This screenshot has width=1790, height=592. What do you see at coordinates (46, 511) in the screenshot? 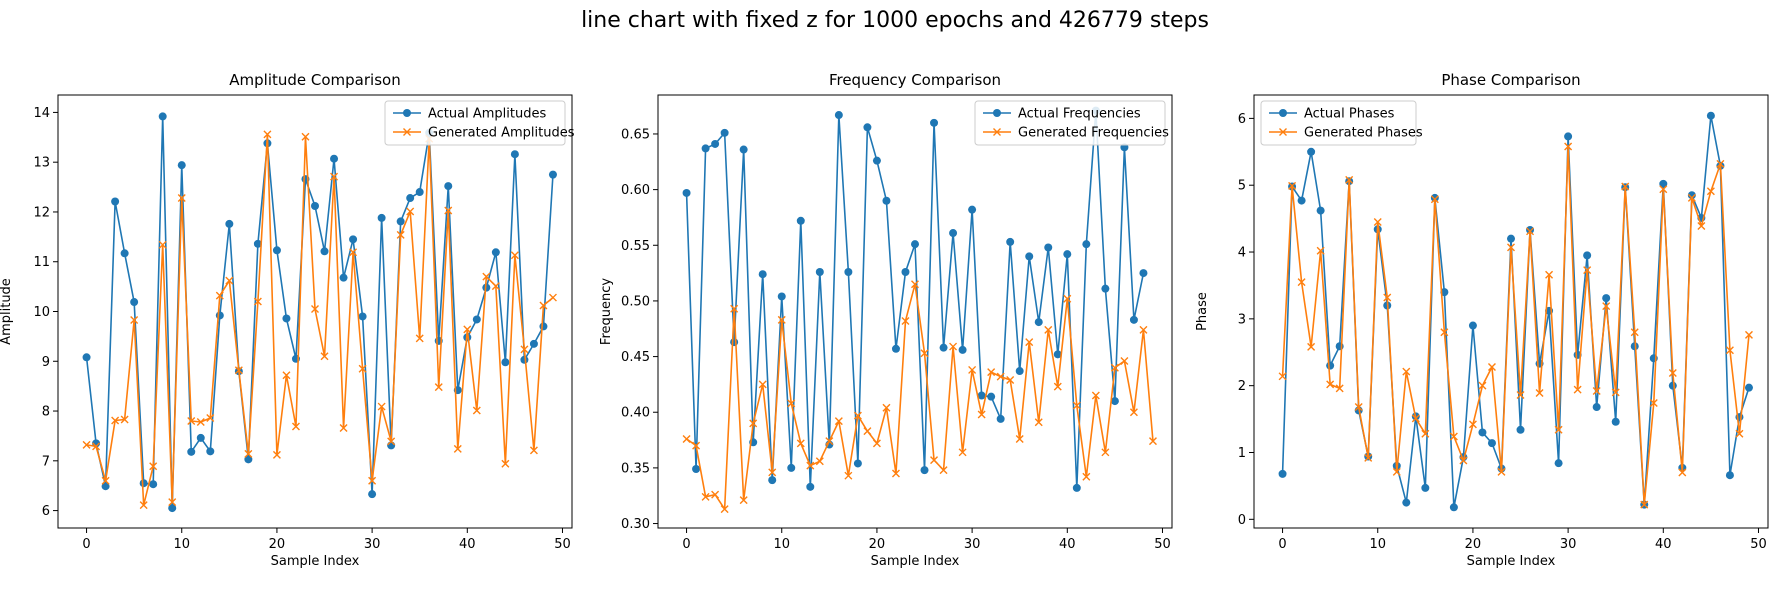
I see `y-tick-label: 6` at bounding box center [46, 511].